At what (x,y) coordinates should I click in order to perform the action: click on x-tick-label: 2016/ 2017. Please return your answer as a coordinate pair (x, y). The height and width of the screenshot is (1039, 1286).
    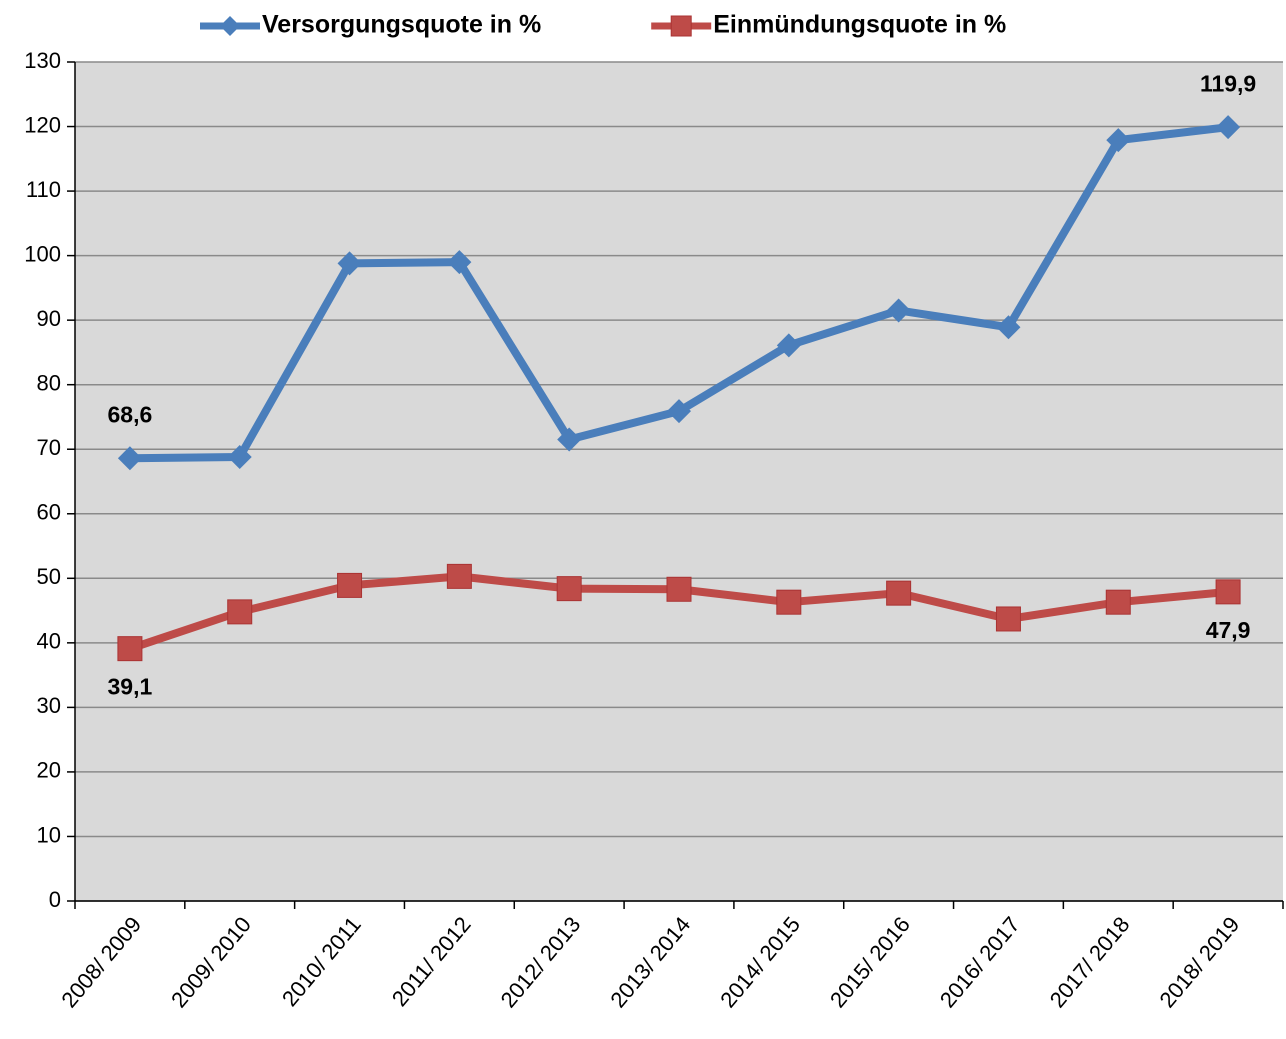
    Looking at the image, I should click on (980, 962).